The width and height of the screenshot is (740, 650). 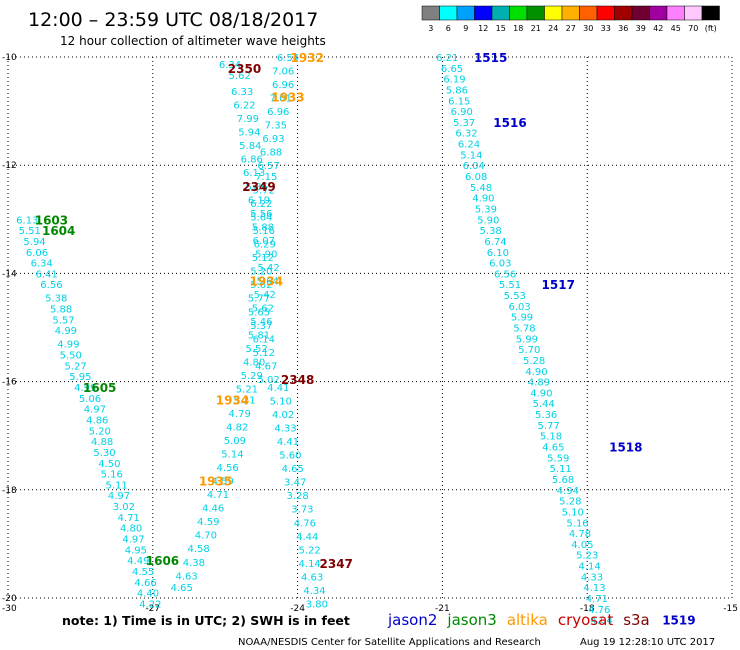 What do you see at coordinates (305, 523) in the screenshot?
I see `wave-height-value: 4.76` at bounding box center [305, 523].